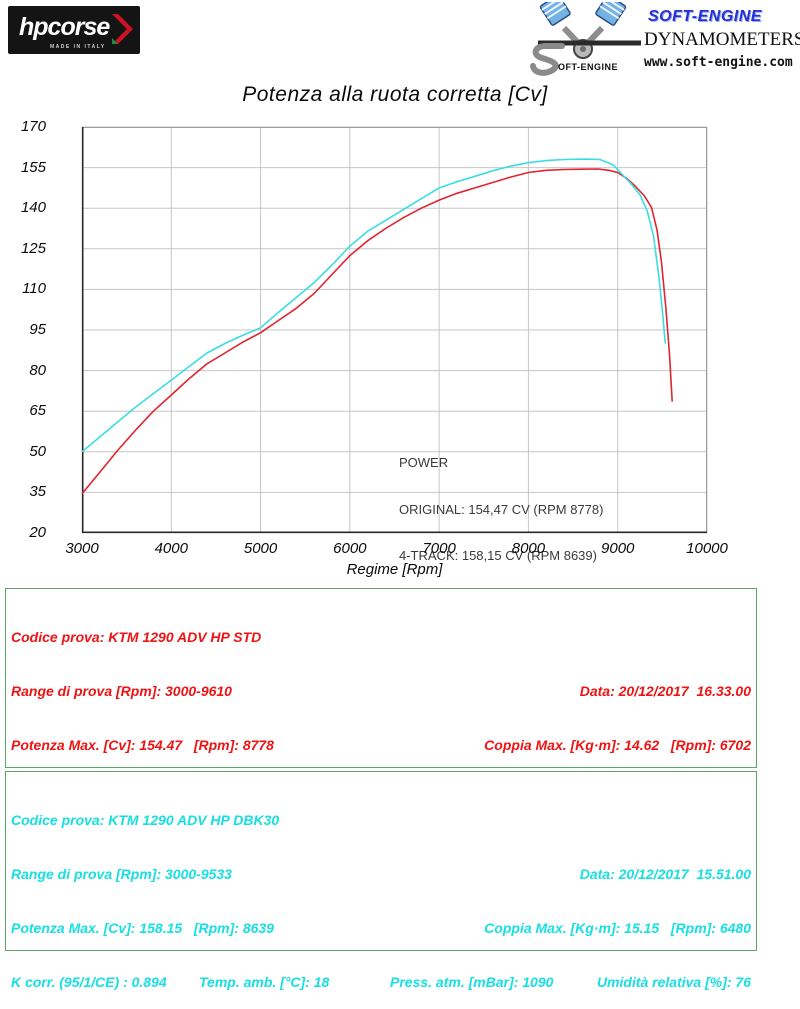  I want to click on y-tick-label: 170, so click(33, 126).